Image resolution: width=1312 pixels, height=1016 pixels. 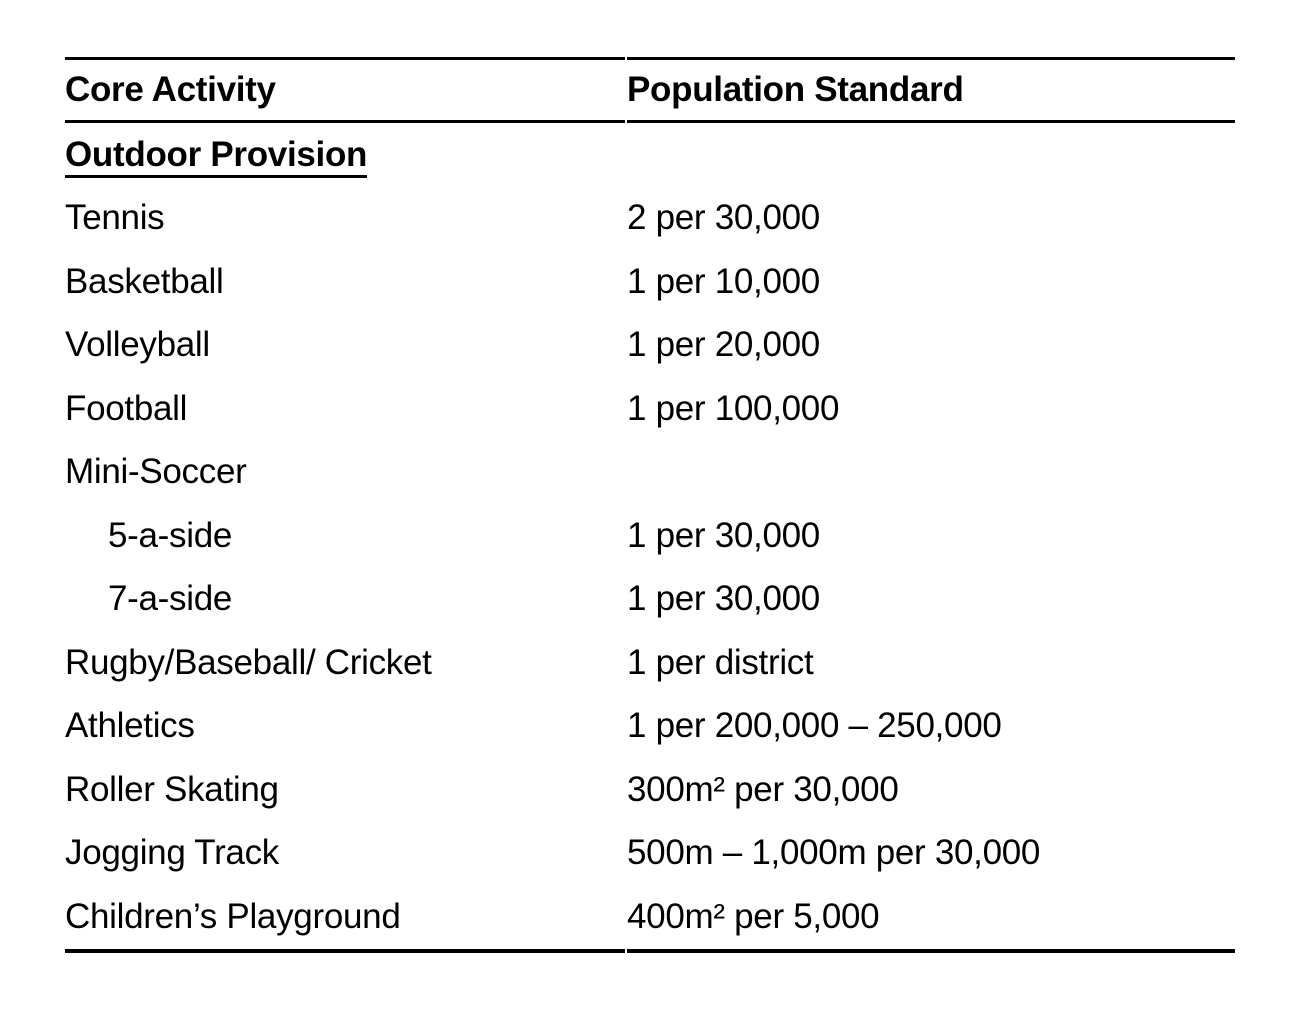 I want to click on core-activity-column-header: Core Activity, so click(x=345, y=90).